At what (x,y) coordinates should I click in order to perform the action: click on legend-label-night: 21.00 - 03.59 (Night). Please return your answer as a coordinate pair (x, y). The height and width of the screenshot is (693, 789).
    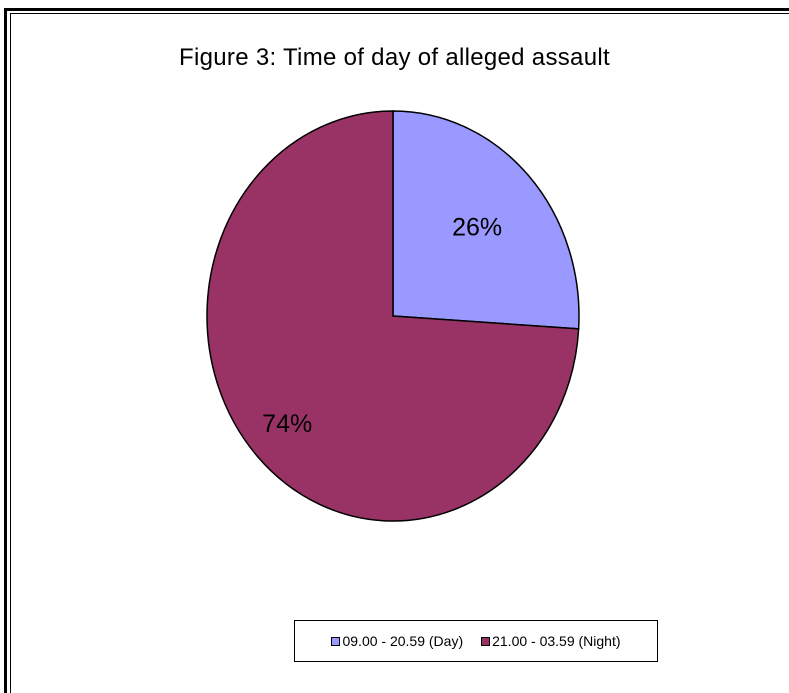
    Looking at the image, I should click on (556, 641).